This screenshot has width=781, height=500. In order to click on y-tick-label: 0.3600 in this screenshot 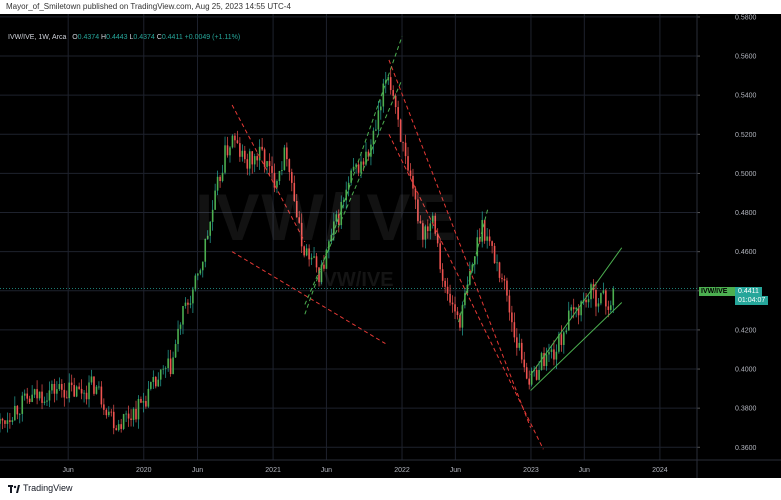, I will do `click(746, 448)`.